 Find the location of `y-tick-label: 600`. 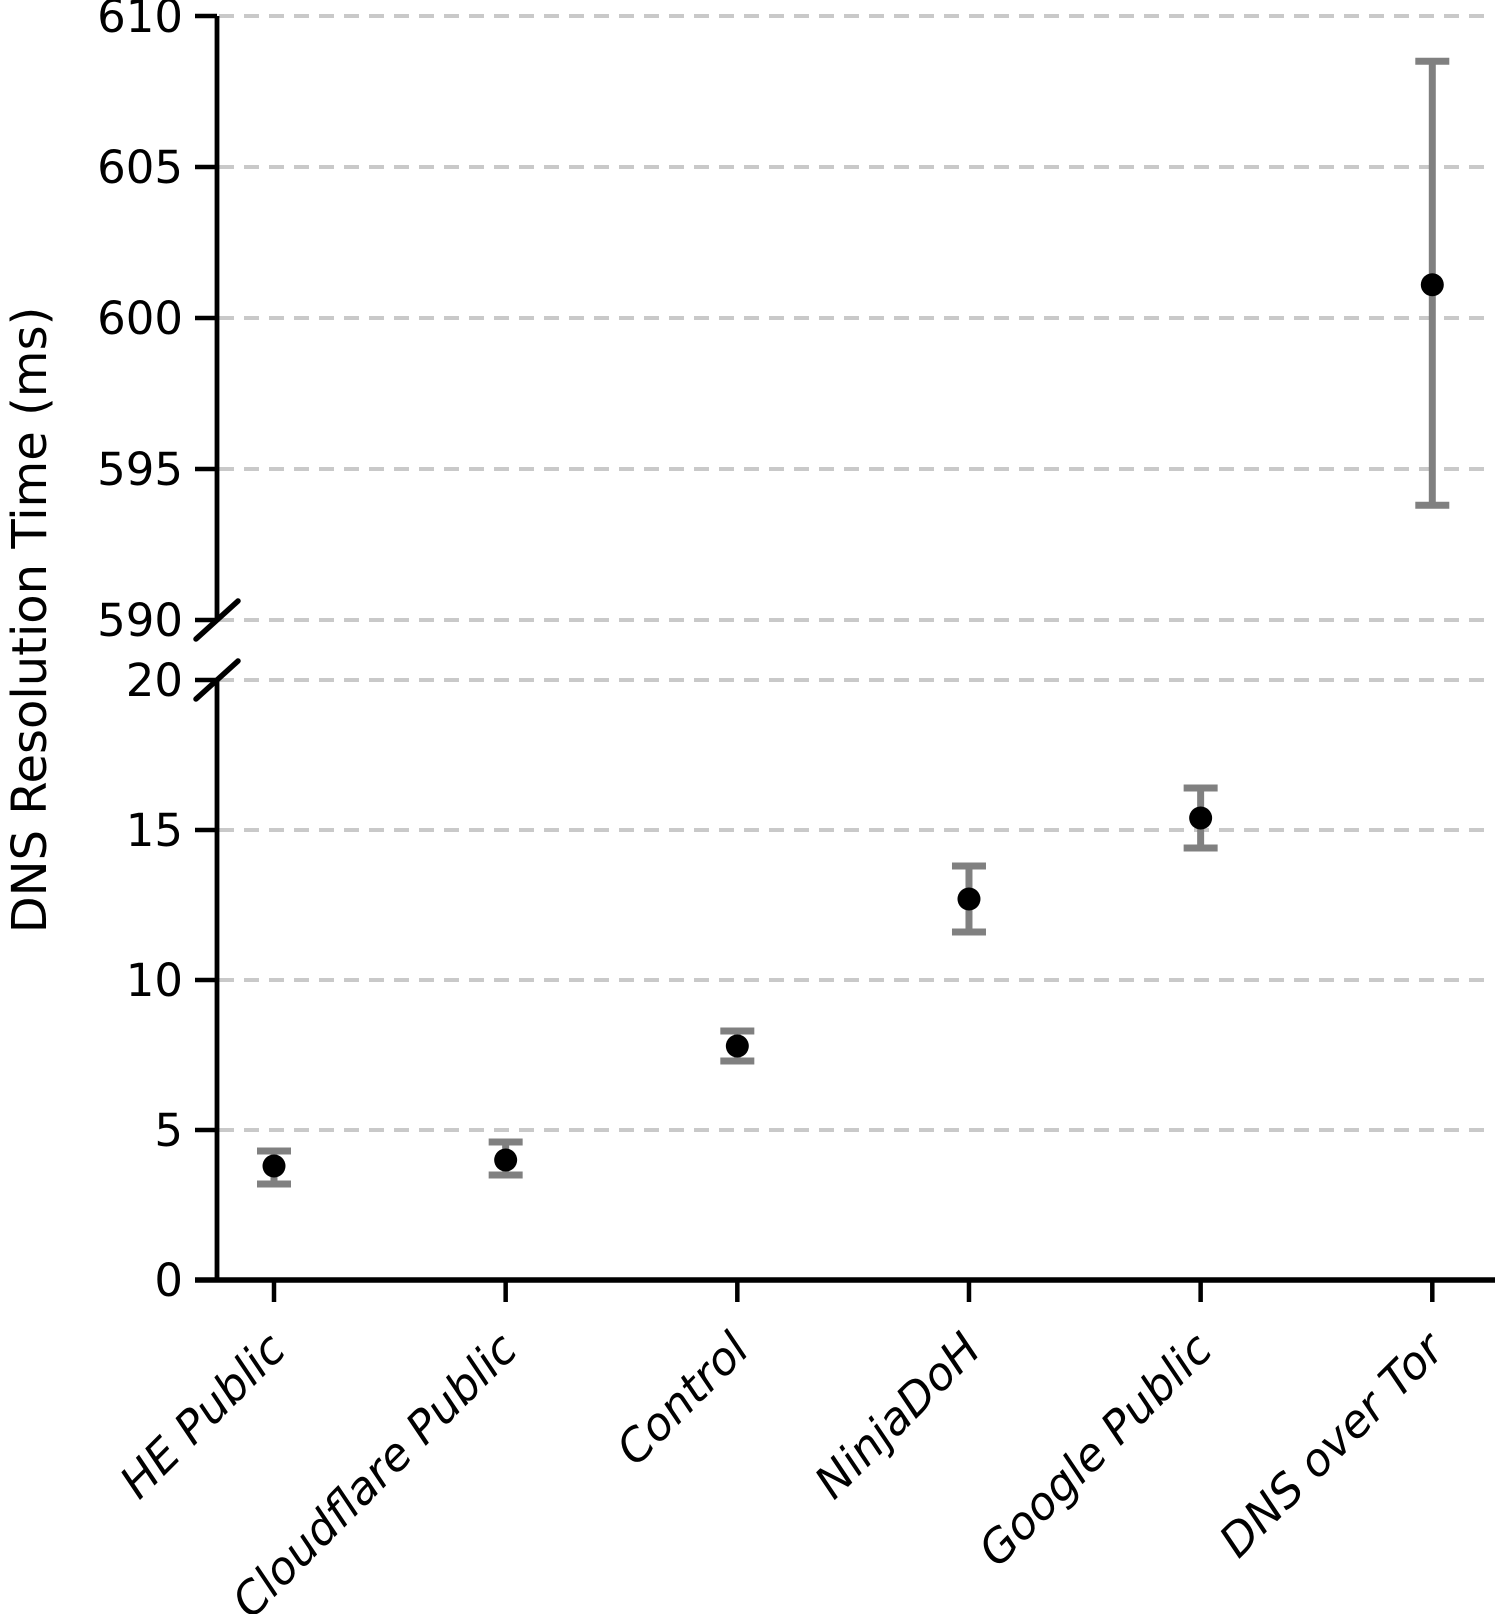

y-tick-label: 600 is located at coordinates (140, 318).